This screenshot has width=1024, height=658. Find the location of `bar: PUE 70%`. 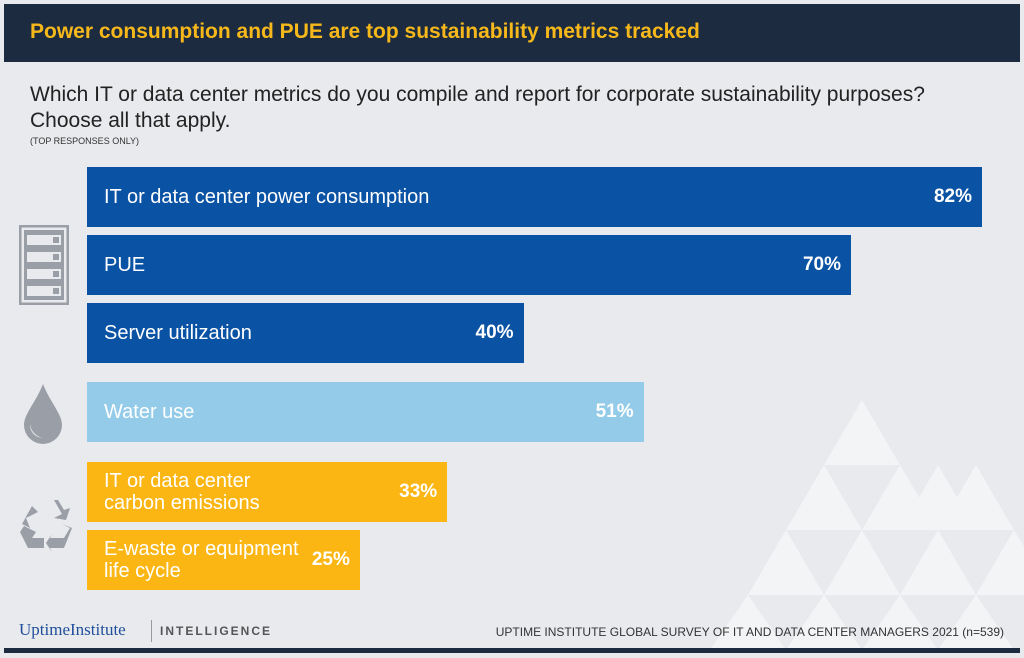

bar: PUE 70% is located at coordinates (469, 265).